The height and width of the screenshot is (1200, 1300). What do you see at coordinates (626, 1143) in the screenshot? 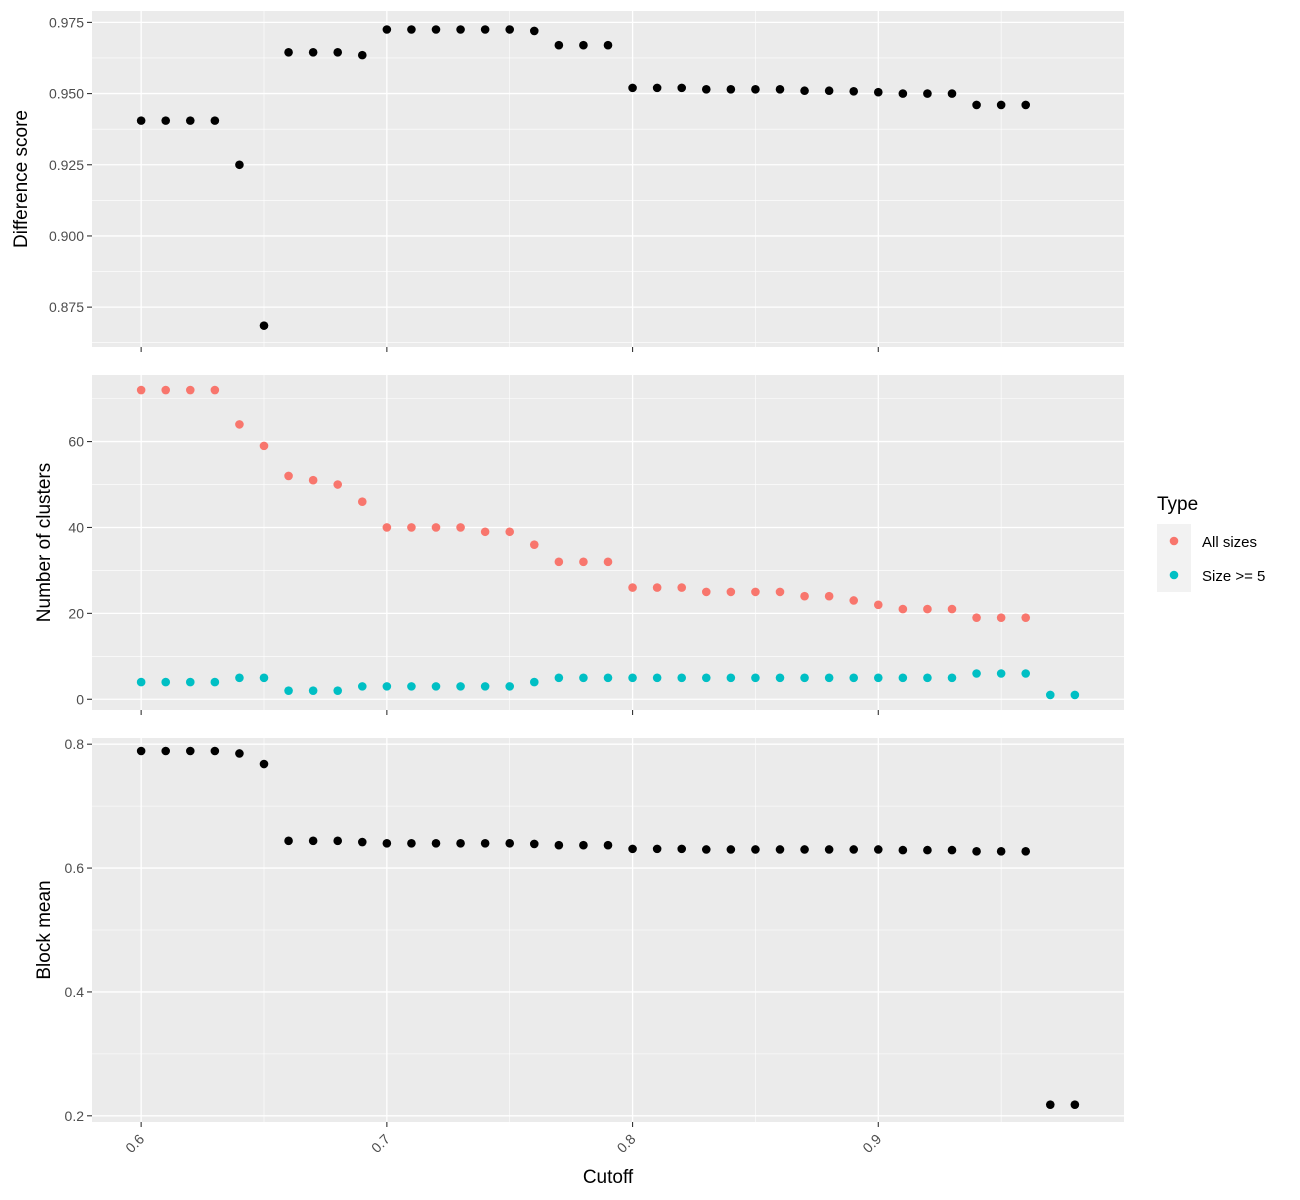
I see `x-tick-label: 0.8` at bounding box center [626, 1143].